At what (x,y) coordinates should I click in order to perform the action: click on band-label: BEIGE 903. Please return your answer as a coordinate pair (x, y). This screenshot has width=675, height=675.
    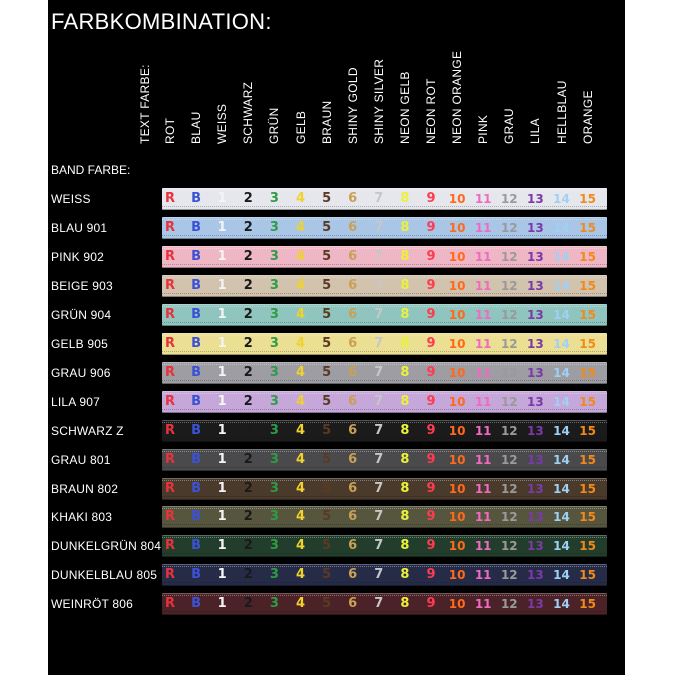
    Looking at the image, I should click on (82, 285).